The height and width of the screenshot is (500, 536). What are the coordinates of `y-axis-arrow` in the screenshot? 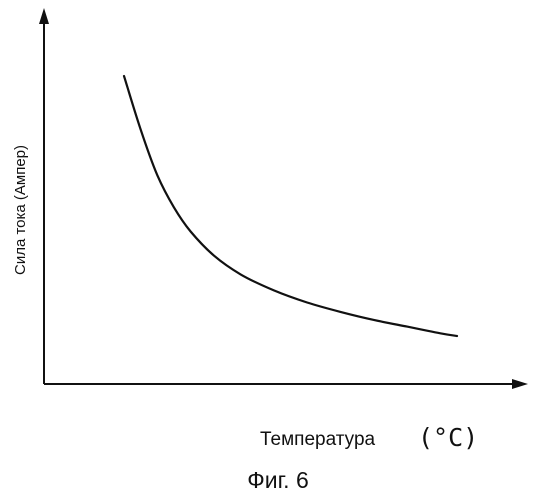 It's located at (44, 16).